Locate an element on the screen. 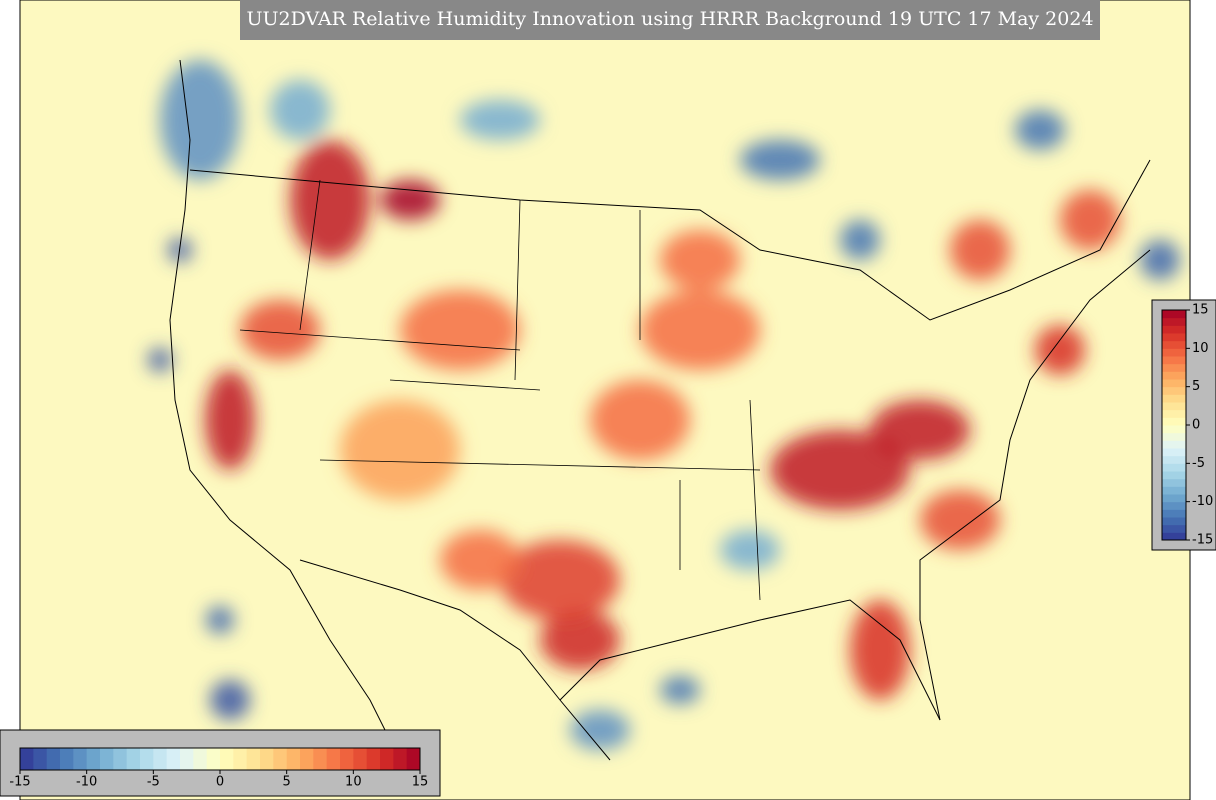 This screenshot has height=800, width=1216. border is located at coordinates (455, 660).